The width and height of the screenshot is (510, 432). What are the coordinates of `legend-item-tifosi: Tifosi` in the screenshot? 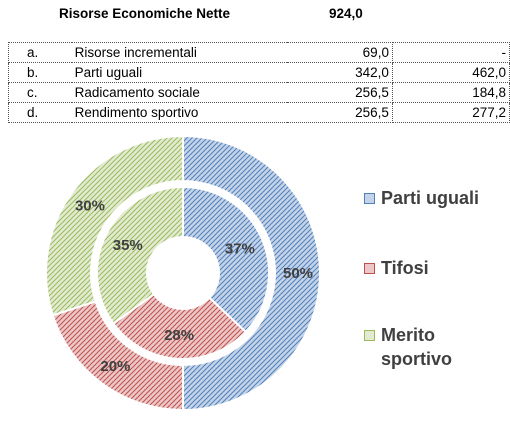 It's located at (396, 268).